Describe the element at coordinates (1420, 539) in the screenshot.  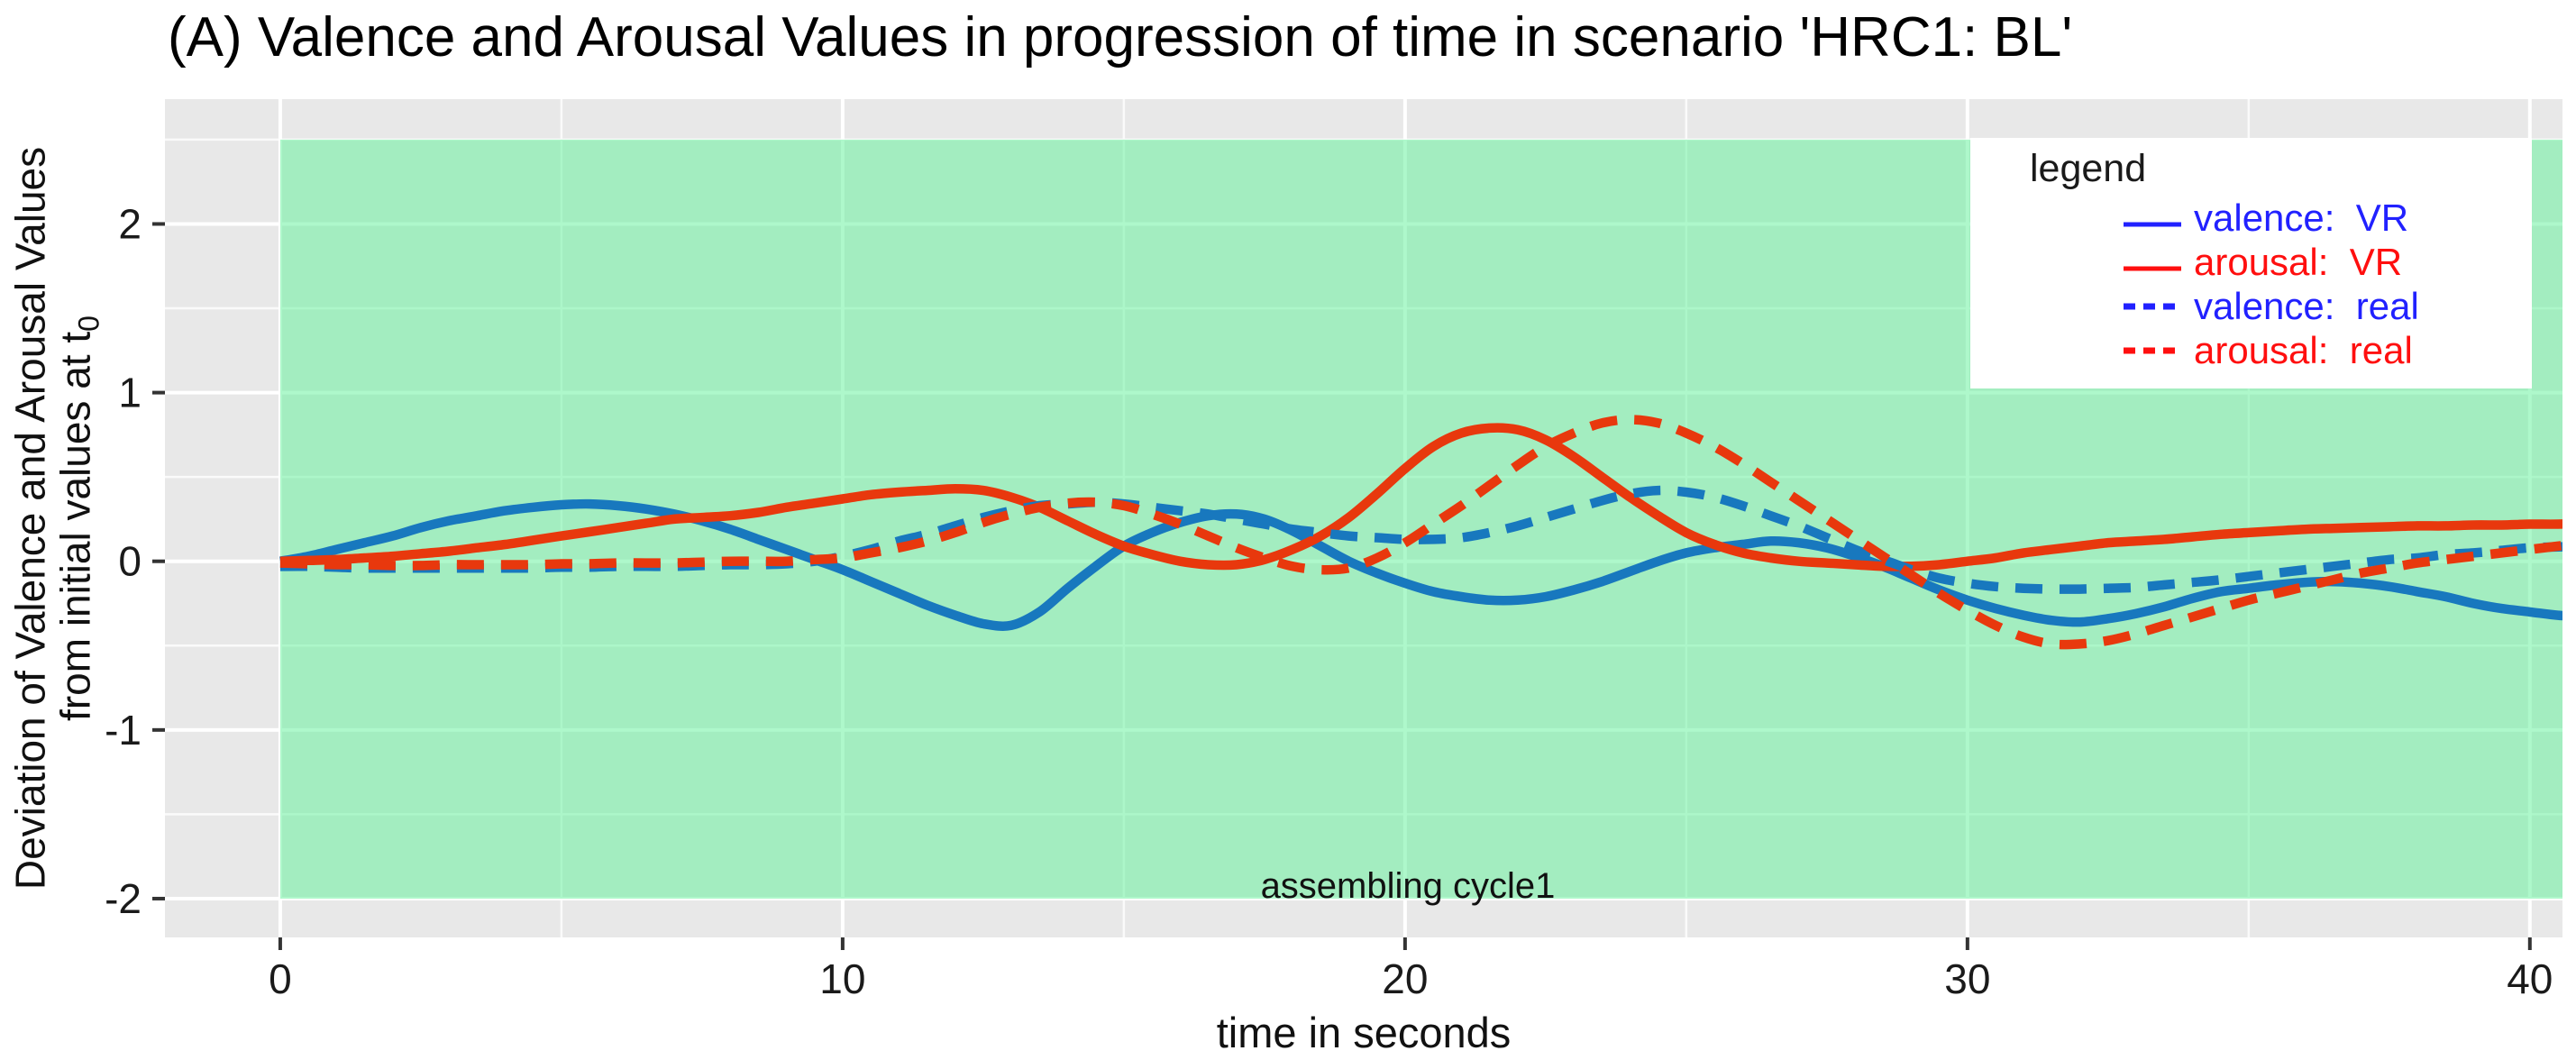
I see `series-valence-real` at that location.